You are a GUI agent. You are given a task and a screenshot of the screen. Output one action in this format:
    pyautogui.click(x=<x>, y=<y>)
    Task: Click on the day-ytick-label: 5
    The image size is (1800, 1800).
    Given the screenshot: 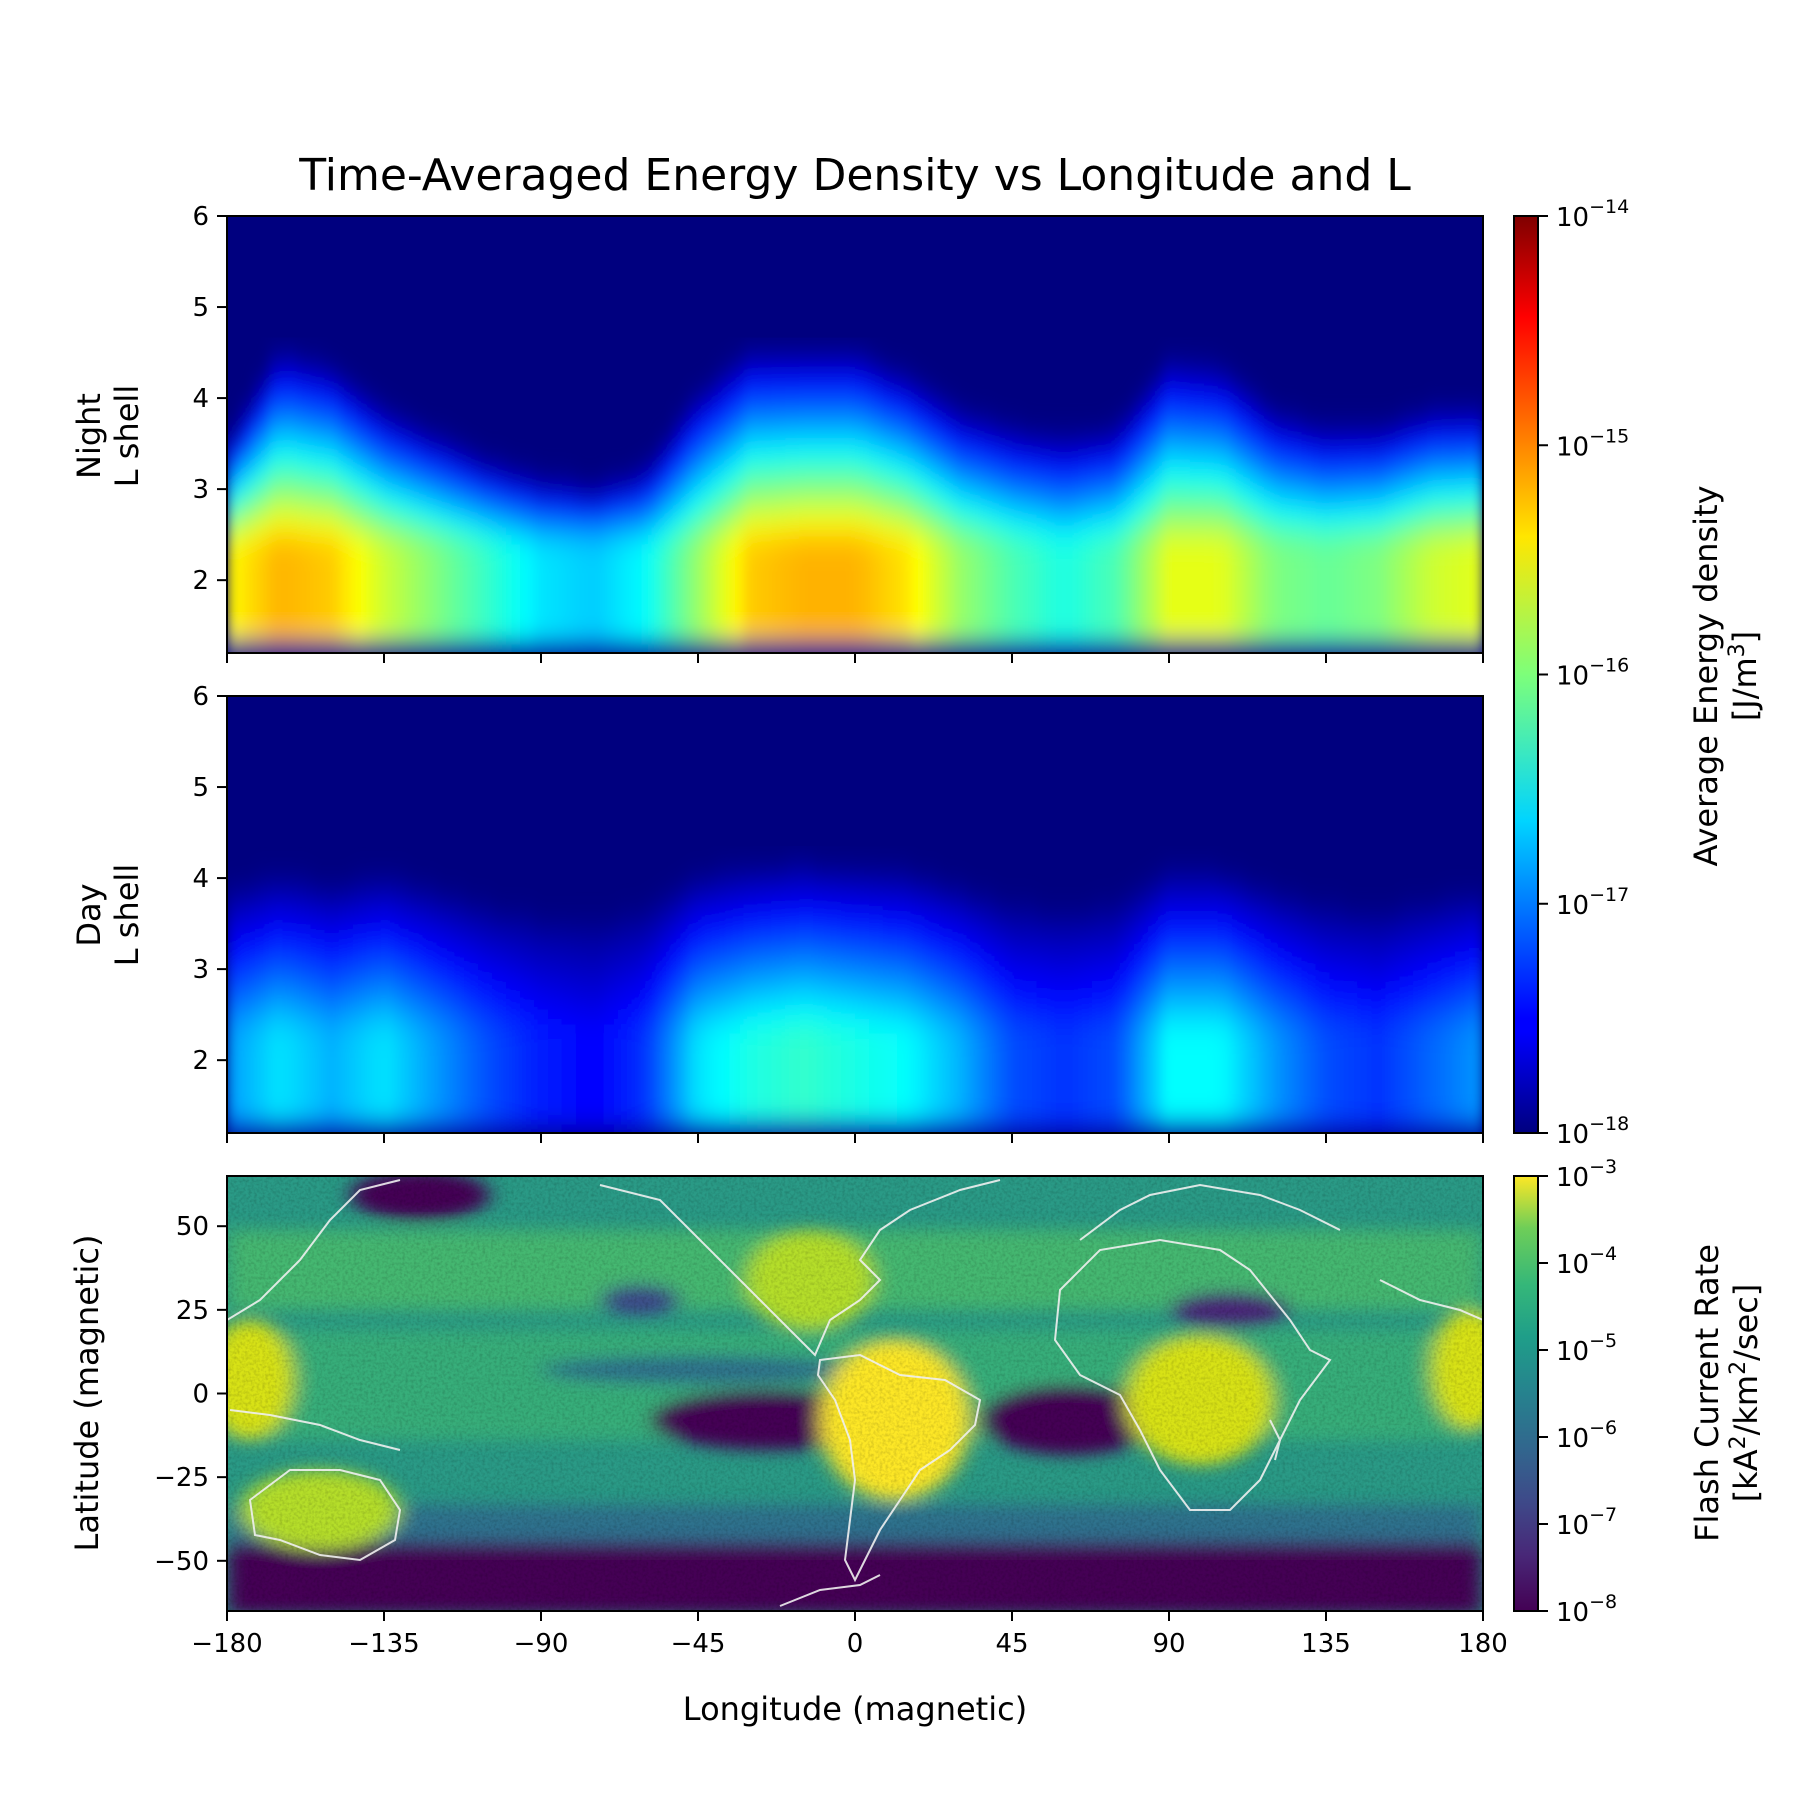 What is the action you would take?
    pyautogui.click(x=200, y=788)
    